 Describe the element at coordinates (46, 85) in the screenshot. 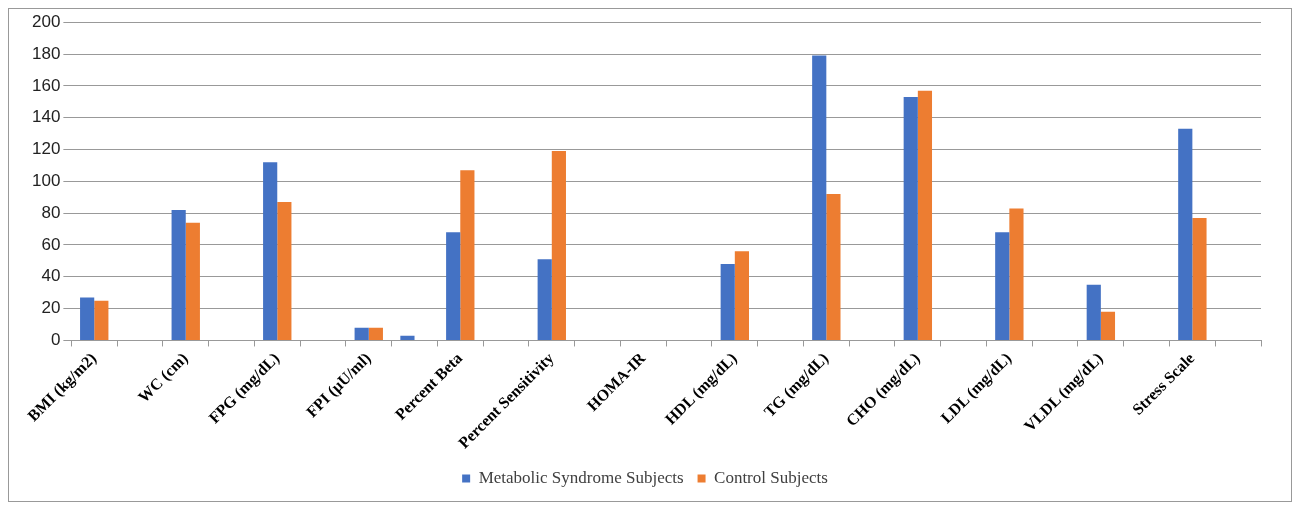

I see `y-tick-label: 160` at that location.